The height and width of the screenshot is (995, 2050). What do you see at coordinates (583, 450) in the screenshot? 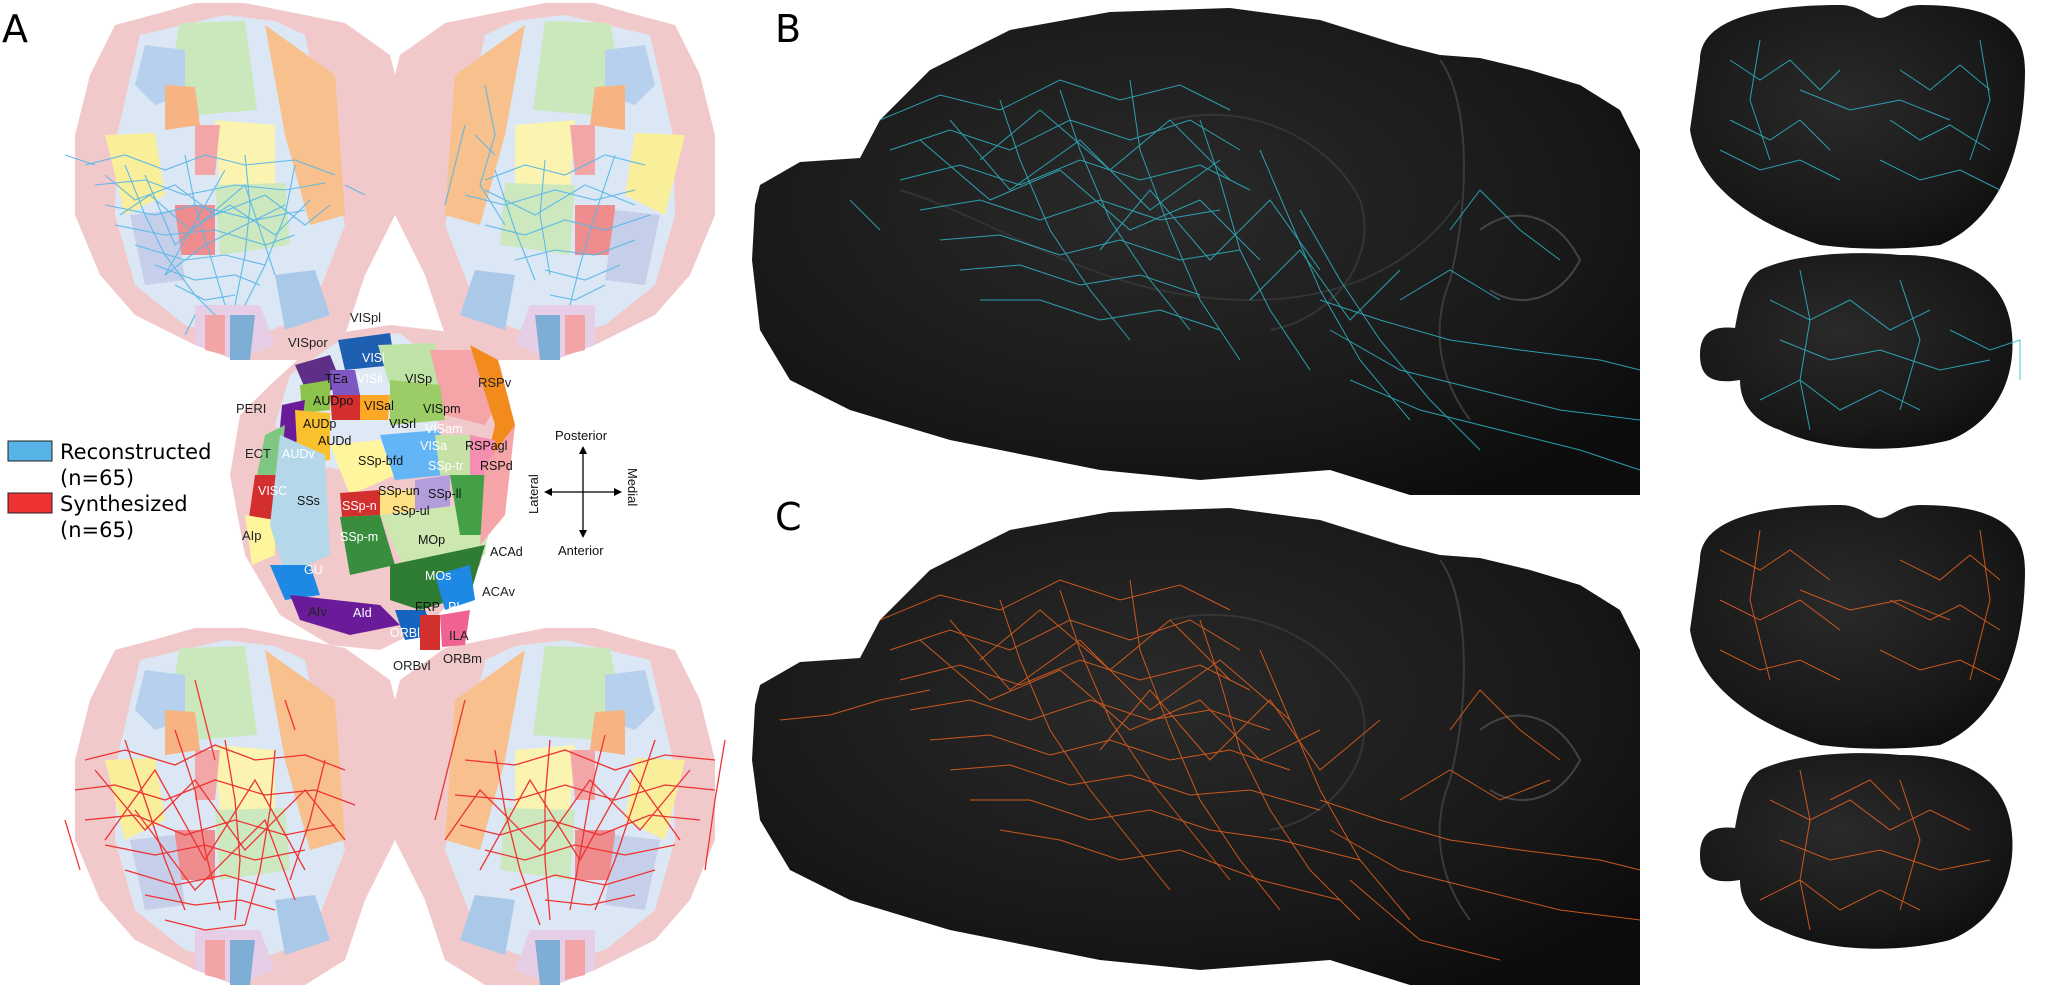
I see `arrow-up-icon` at bounding box center [583, 450].